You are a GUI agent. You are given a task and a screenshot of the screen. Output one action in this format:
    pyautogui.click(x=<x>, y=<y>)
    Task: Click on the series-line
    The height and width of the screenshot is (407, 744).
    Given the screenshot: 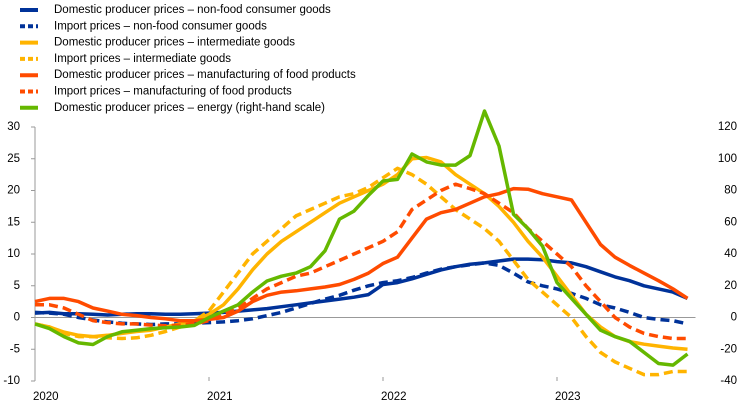 What is the action you would take?
    pyautogui.click(x=361, y=287)
    